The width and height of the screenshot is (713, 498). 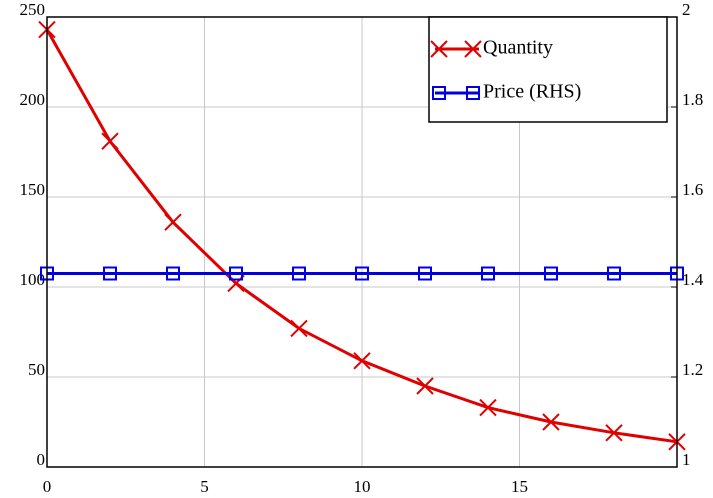 I want to click on y-tick-label: 50, so click(x=36, y=369).